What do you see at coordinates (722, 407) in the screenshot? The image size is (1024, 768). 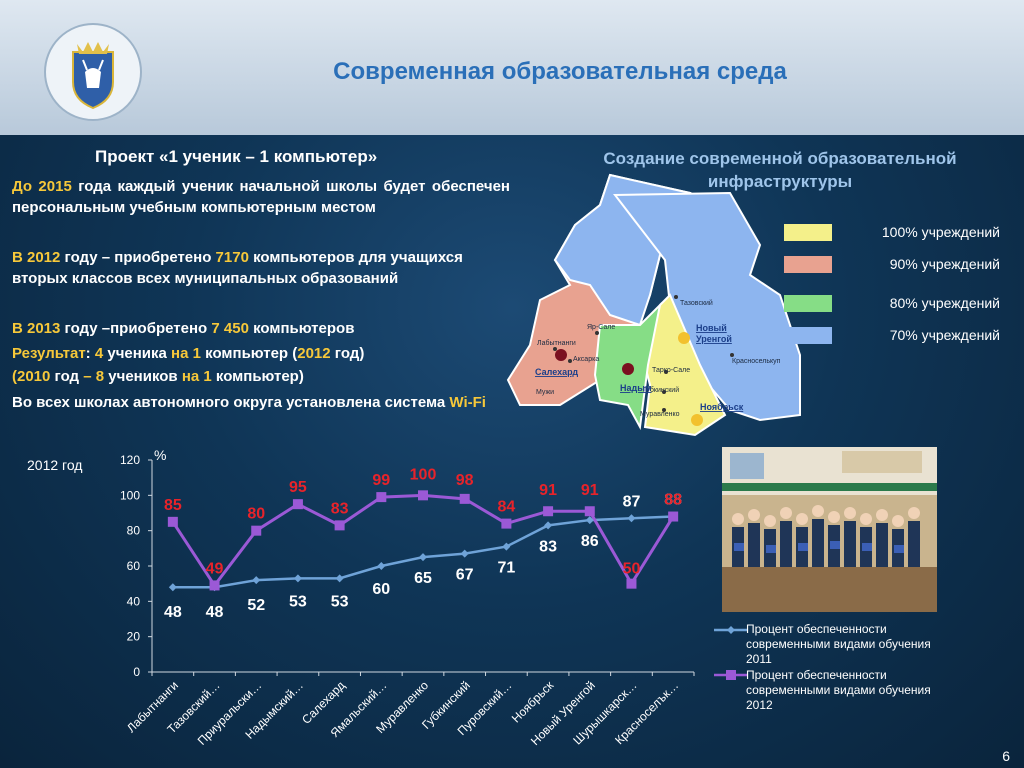 I see `map-label-noyabrsk: Ноябрьск` at bounding box center [722, 407].